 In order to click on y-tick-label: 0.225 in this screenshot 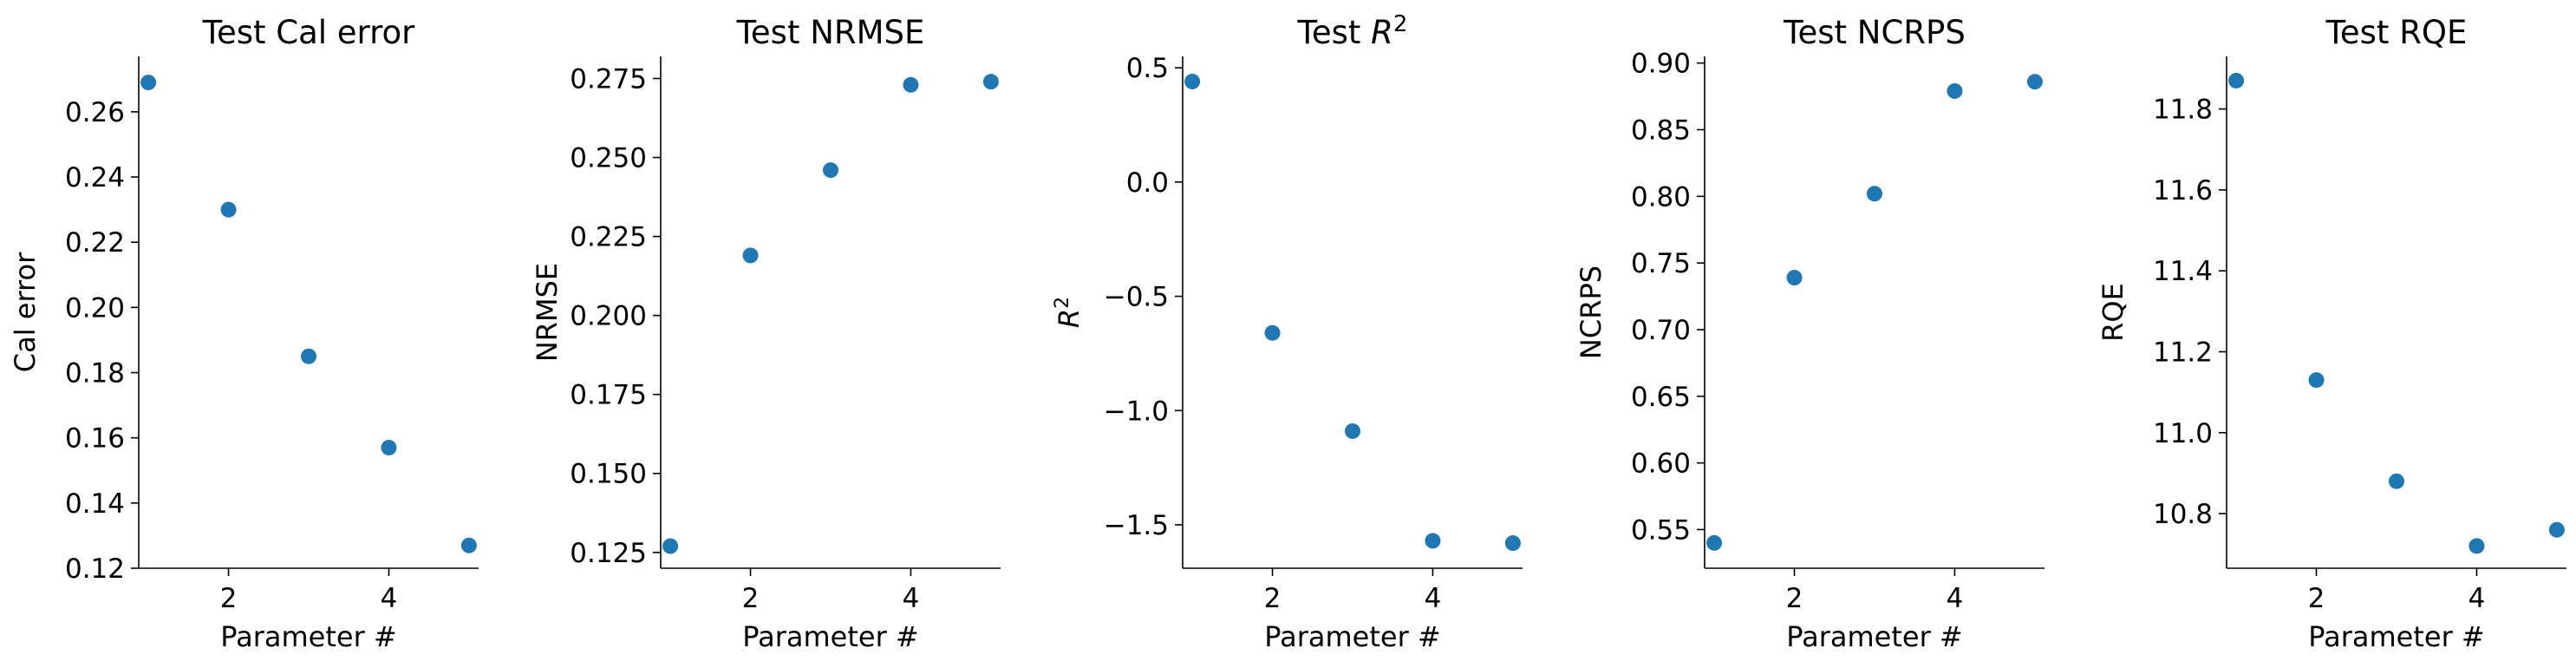, I will do `click(608, 237)`.